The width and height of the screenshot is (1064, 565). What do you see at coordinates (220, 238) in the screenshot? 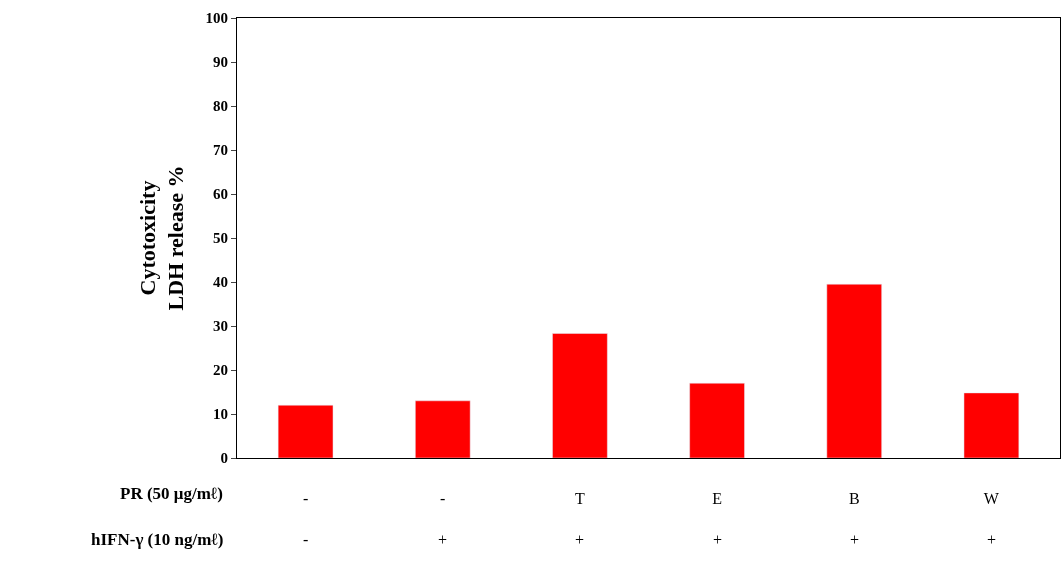
I see `y-tick-label: 50` at bounding box center [220, 238].